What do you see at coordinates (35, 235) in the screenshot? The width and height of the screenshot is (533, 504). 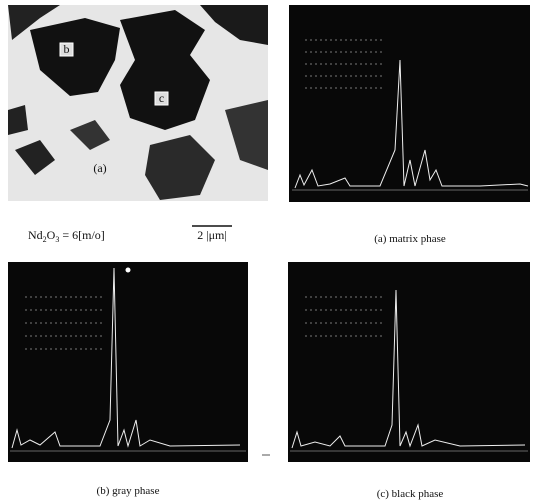 I see `element: Nd` at bounding box center [35, 235].